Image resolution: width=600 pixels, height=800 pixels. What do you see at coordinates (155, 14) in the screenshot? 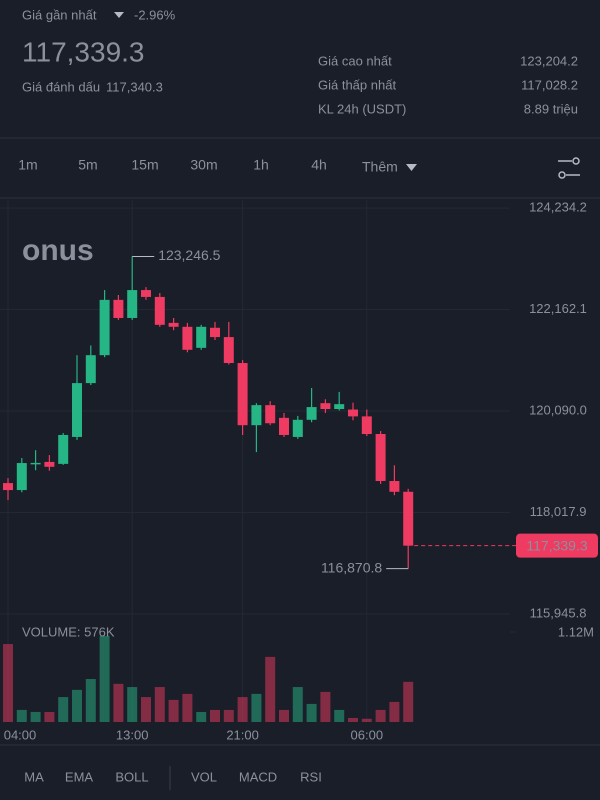
I see `change: -2.96%` at bounding box center [155, 14].